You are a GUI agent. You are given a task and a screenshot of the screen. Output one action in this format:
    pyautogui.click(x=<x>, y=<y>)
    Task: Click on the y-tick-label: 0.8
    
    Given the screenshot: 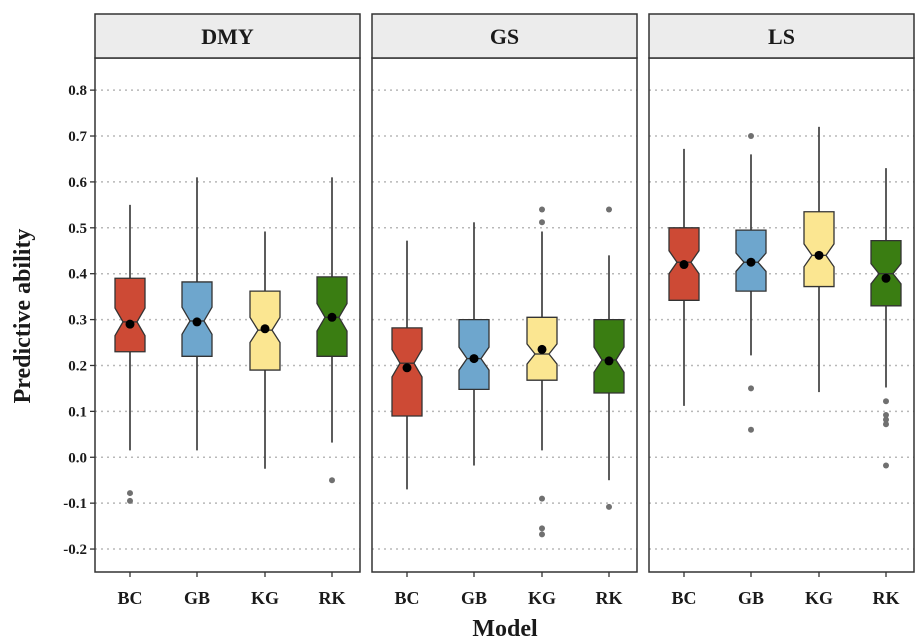 What is the action you would take?
    pyautogui.click(x=77, y=91)
    